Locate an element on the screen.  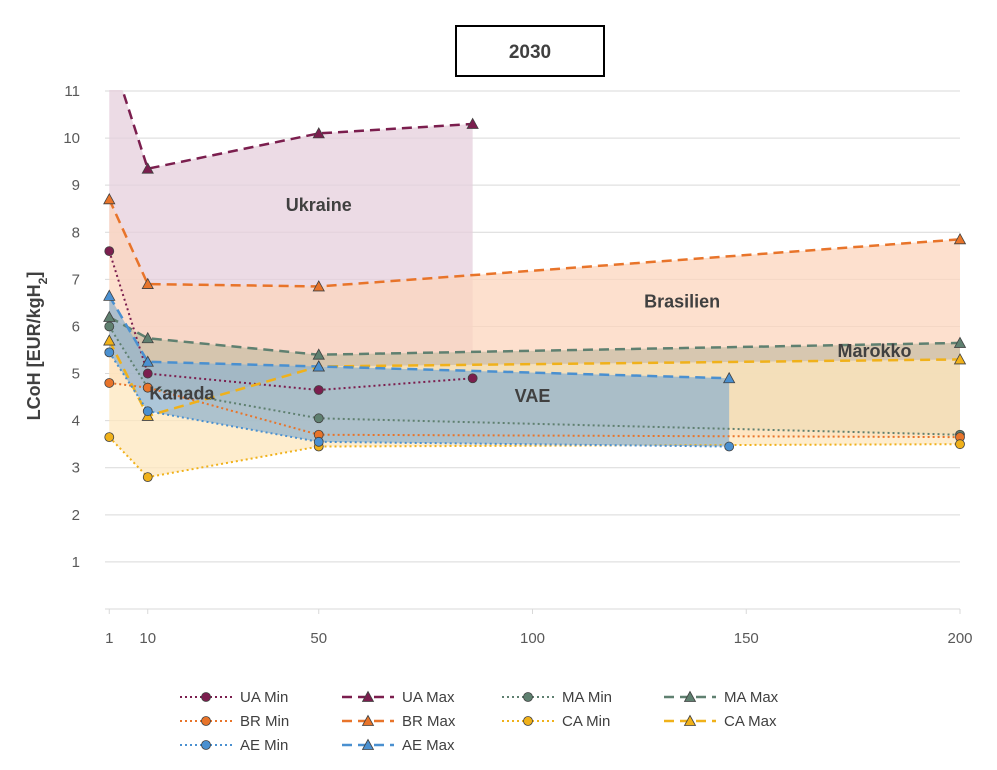
line-ma-min is located at coordinates (534, 380).